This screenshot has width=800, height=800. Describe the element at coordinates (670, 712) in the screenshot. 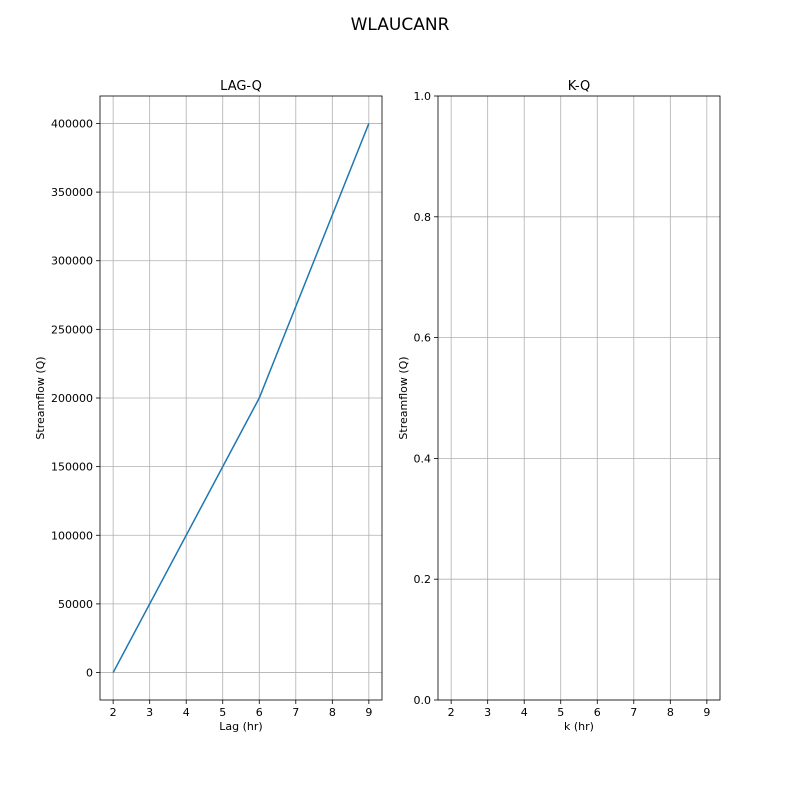

I see `k-q-xtick-label: 8` at that location.